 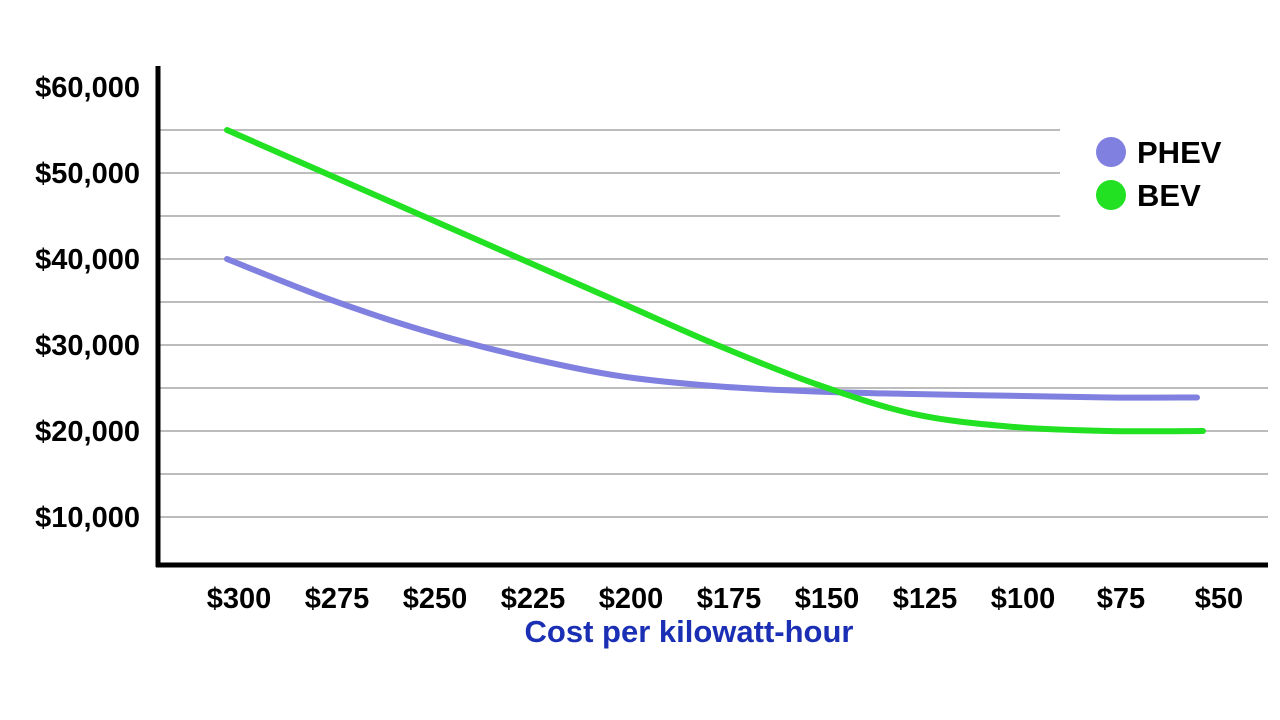 I want to click on legend-marker-bev, so click(x=1111, y=195).